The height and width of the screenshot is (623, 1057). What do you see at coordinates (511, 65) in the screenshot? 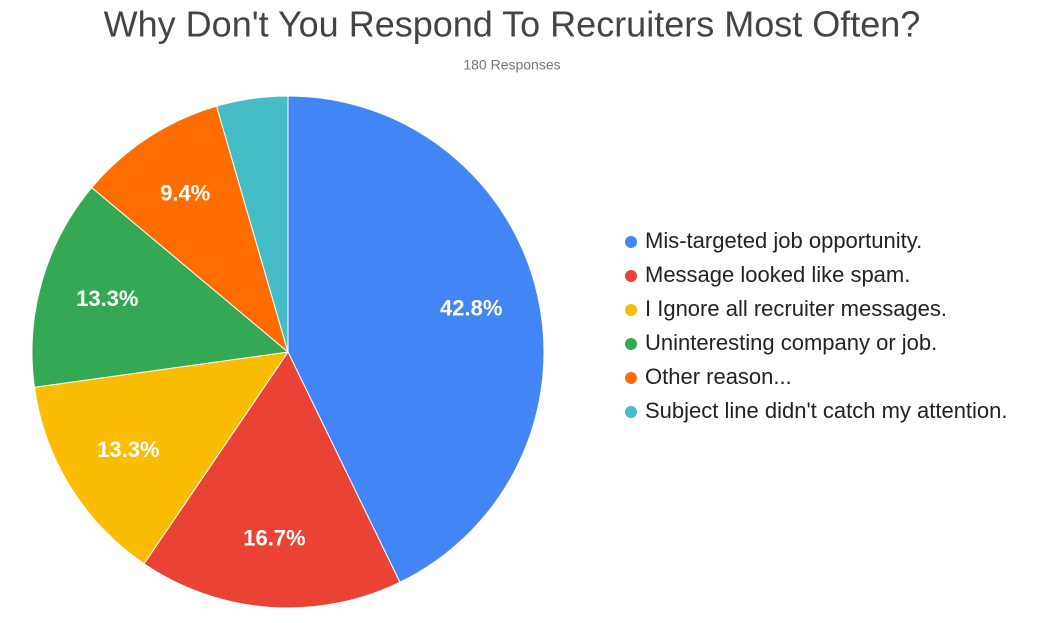
I see `chart-subtitle: 180 Responses` at bounding box center [511, 65].